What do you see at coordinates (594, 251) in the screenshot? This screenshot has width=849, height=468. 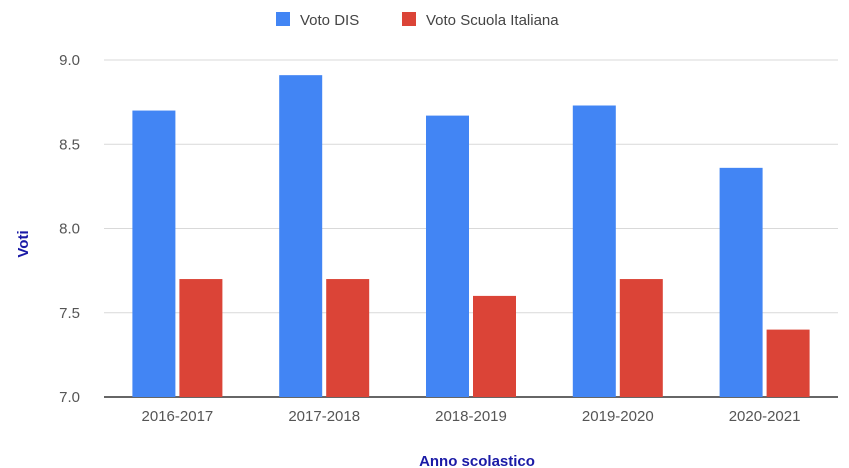 I see `bar-voto-dis-2019-2020` at bounding box center [594, 251].